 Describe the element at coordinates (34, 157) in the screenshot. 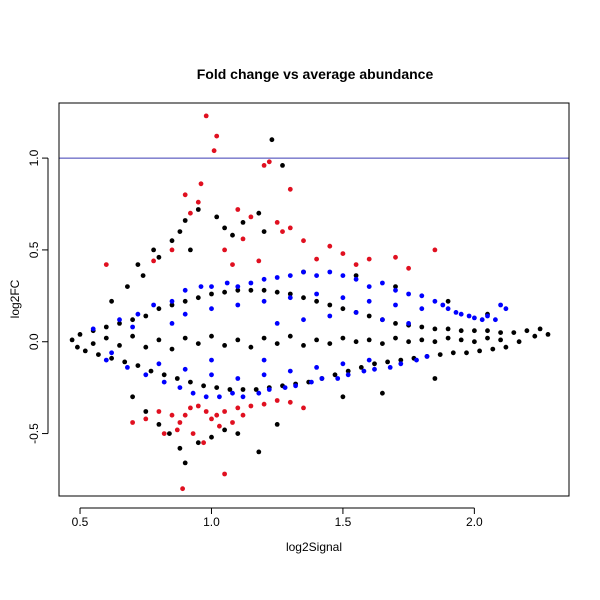

I see `y-tick-label: 1.0` at that location.